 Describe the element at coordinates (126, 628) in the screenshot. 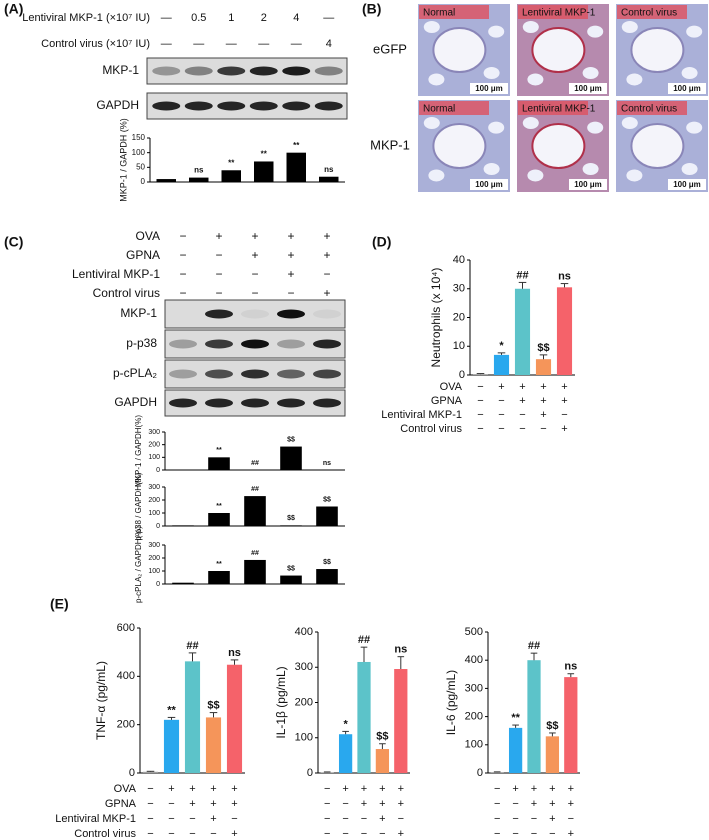

I see `y-tick-label: 600` at that location.